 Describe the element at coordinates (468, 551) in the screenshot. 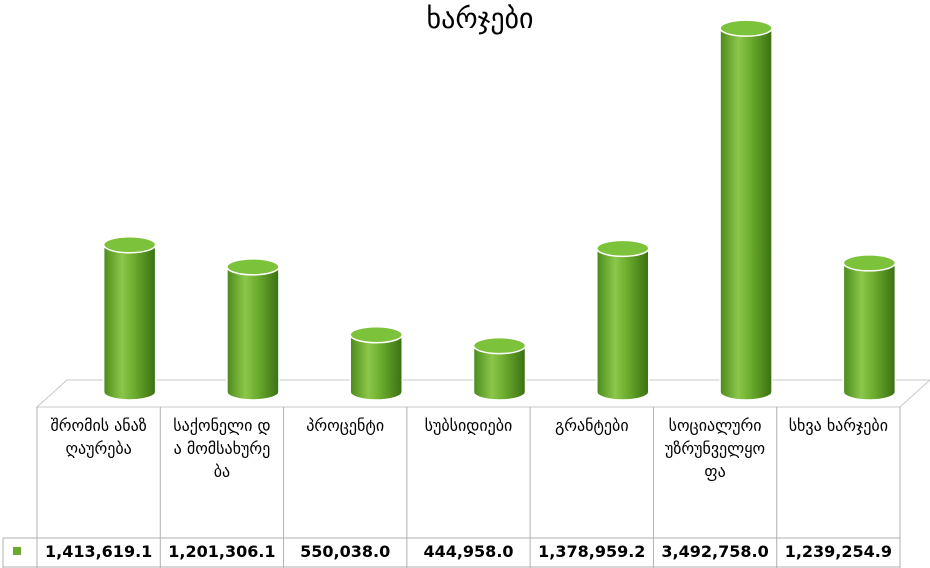

I see `data-label: 444,958.0` at that location.